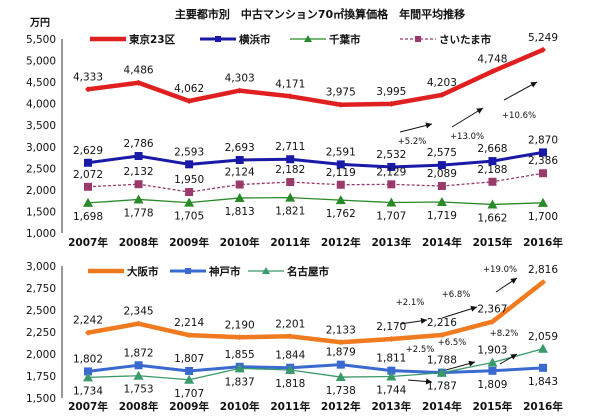 The height and width of the screenshot is (420, 604). What do you see at coordinates (492, 170) in the screenshot?
I see `data-label: 2,188` at bounding box center [492, 170].